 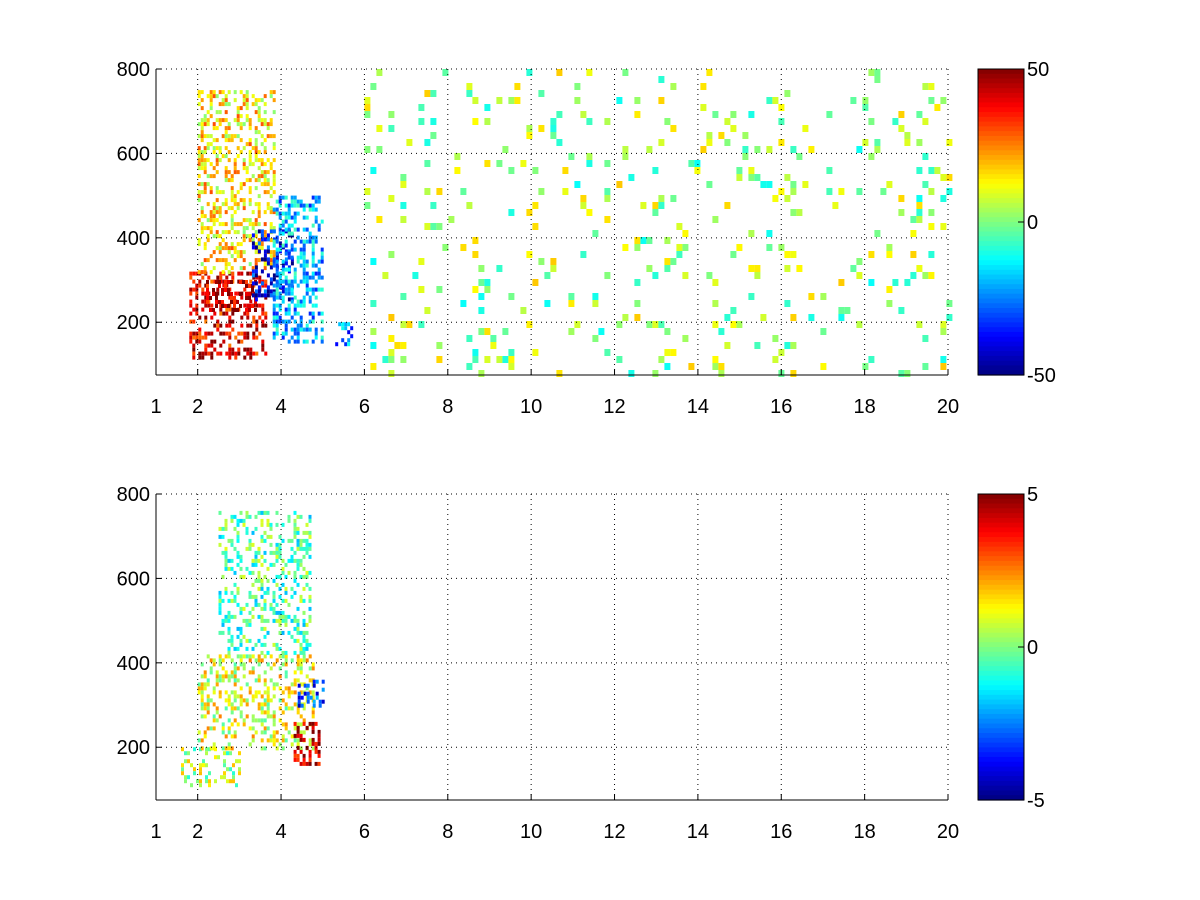 I want to click on colorbar-tick-label: -50, so click(x=1041, y=376).